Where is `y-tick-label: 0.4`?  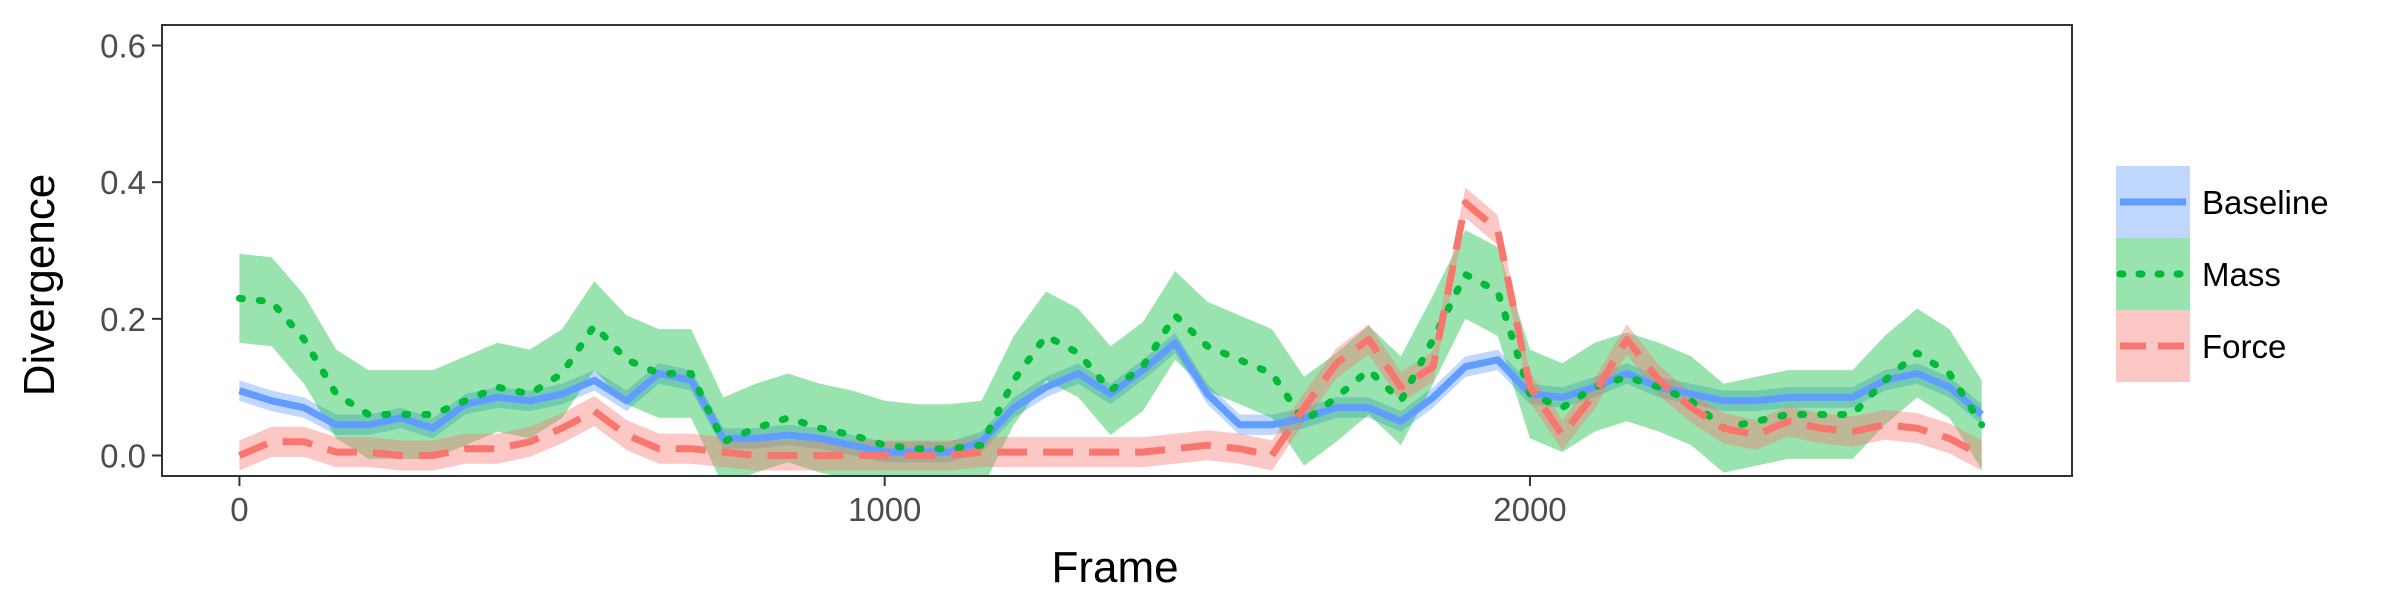
y-tick-label: 0.4 is located at coordinates (123, 182).